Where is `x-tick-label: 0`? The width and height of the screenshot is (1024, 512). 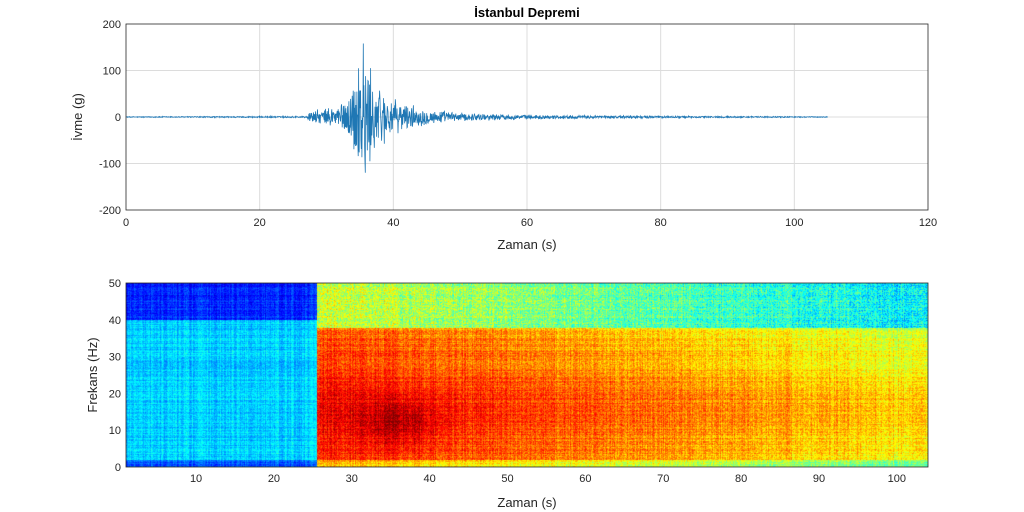 x-tick-label: 0 is located at coordinates (126, 223).